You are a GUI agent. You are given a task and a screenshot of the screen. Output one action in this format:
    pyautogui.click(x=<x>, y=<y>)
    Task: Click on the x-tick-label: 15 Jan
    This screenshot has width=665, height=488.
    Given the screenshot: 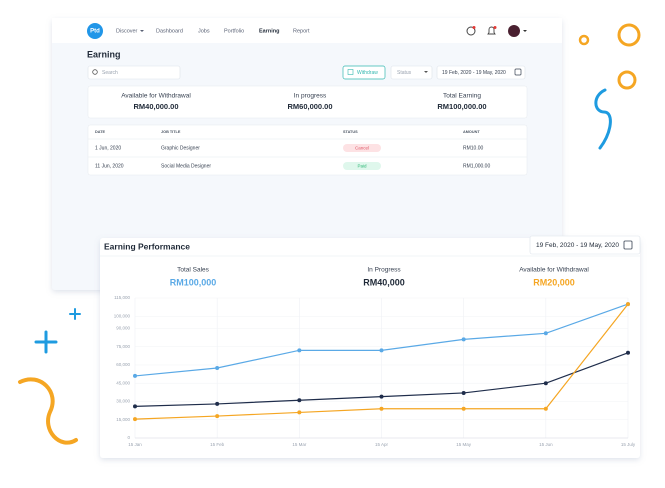 What is the action you would take?
    pyautogui.click(x=135, y=444)
    